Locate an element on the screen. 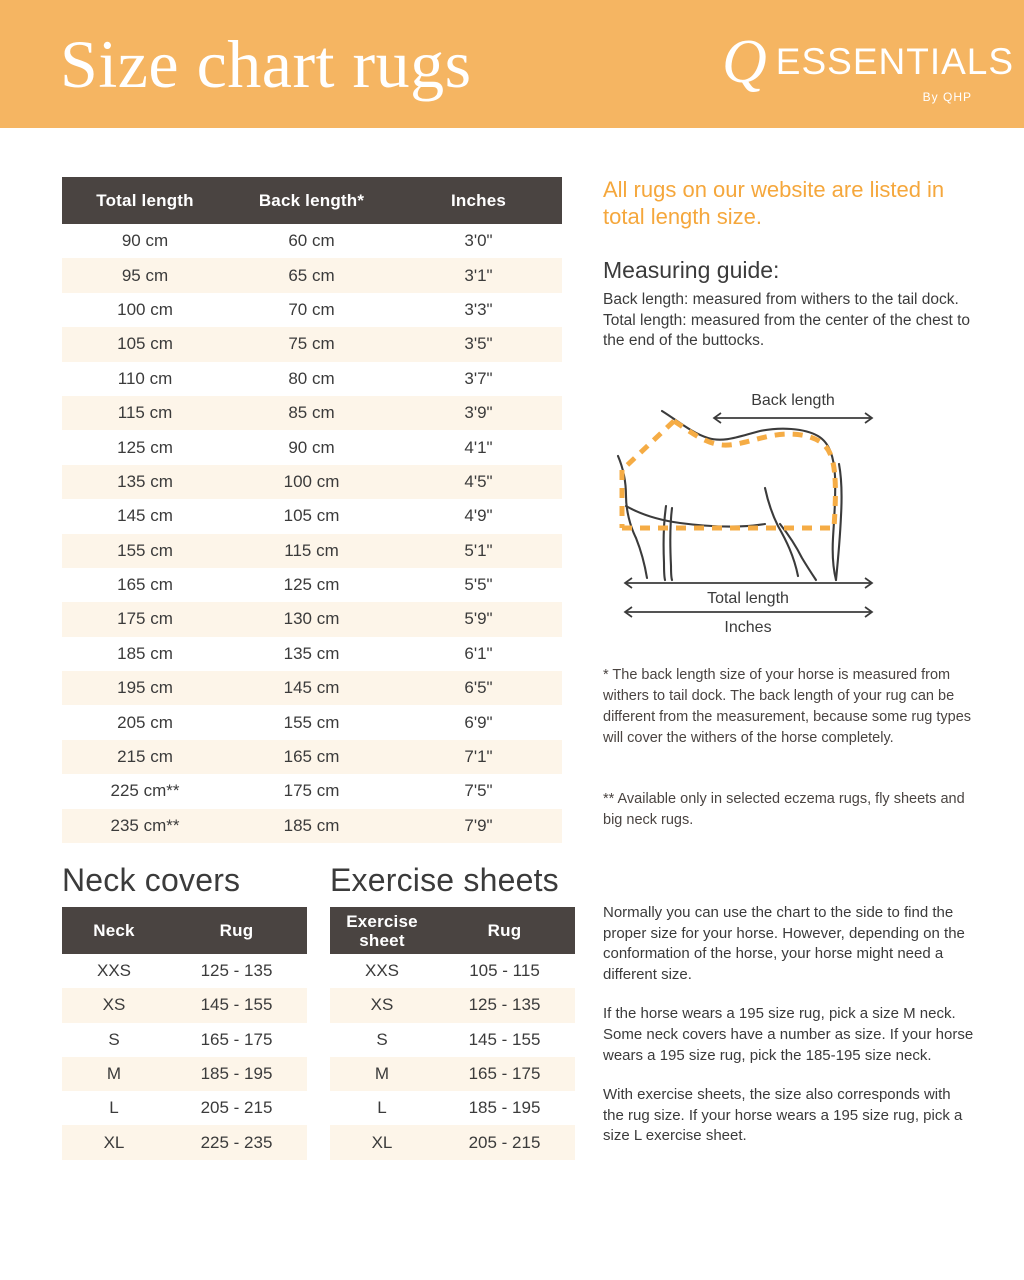 The height and width of the screenshot is (1280, 1024). table-cell: 215 cm is located at coordinates (145, 757).